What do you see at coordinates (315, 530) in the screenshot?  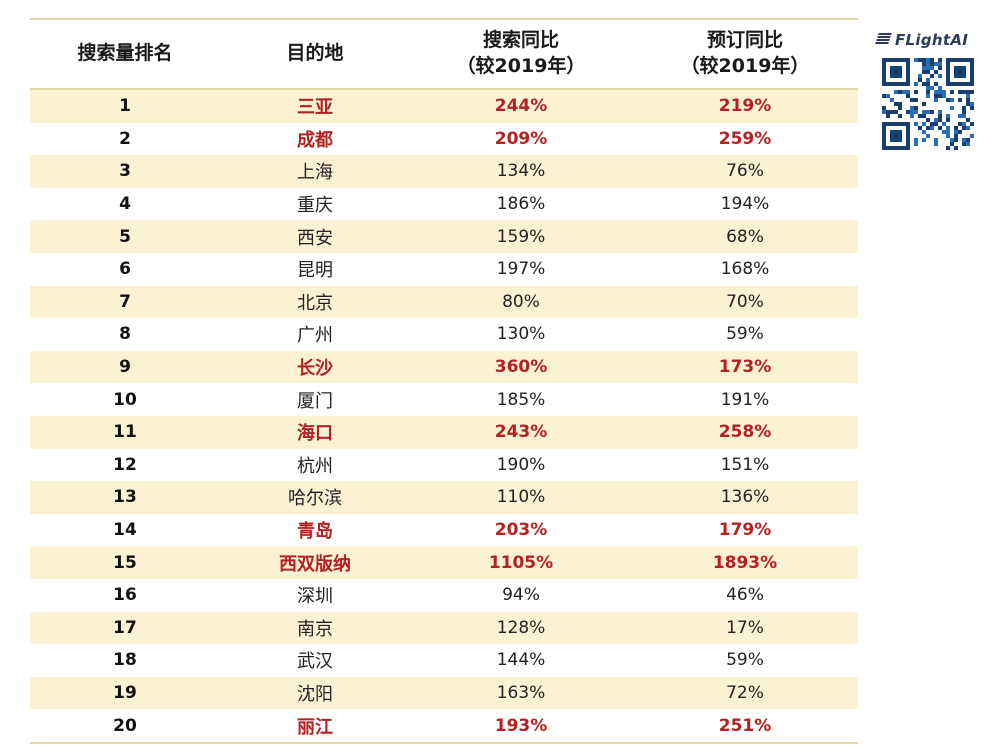 I see `destination-cell: 青岛` at bounding box center [315, 530].